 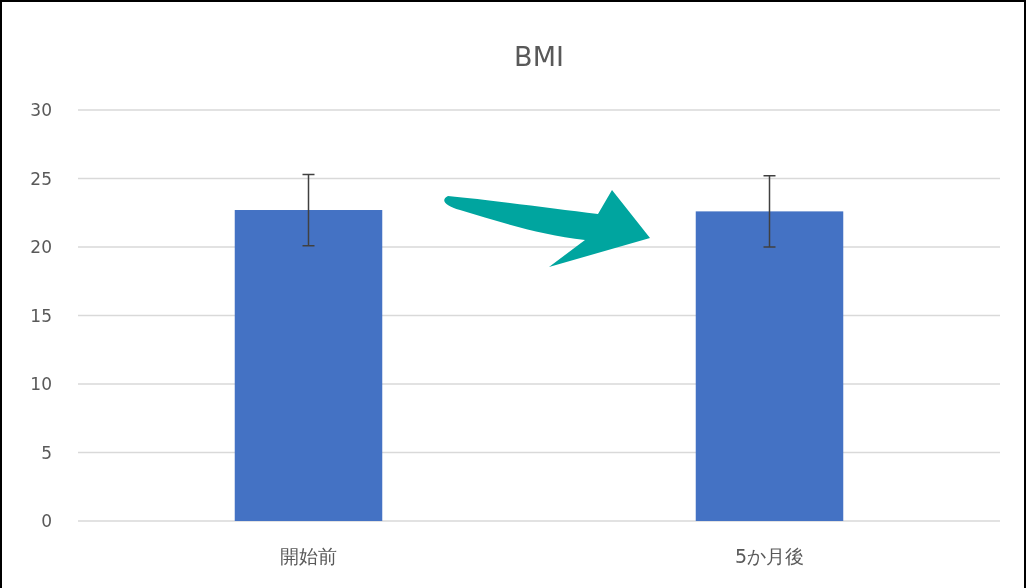 I want to click on y-tick-label: 10, so click(x=41, y=384).